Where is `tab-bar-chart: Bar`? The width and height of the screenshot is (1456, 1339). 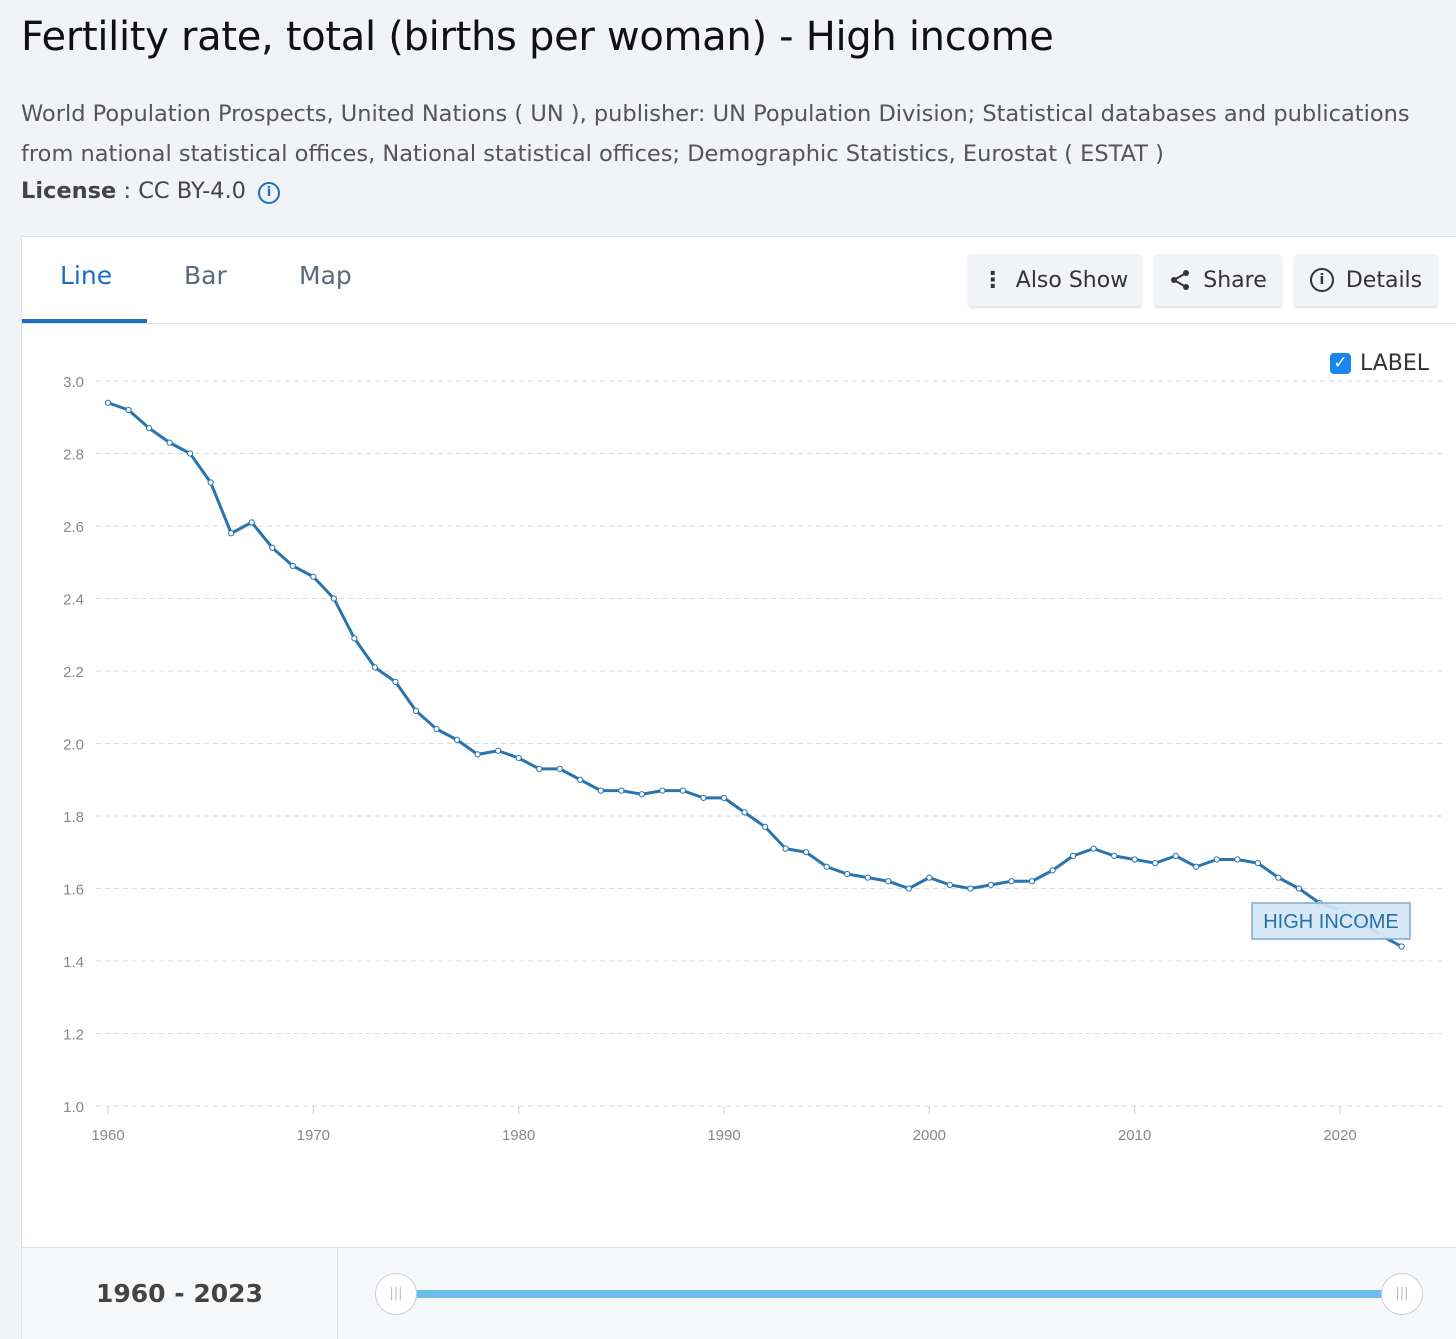
tab-bar-chart: Bar is located at coordinates (205, 275).